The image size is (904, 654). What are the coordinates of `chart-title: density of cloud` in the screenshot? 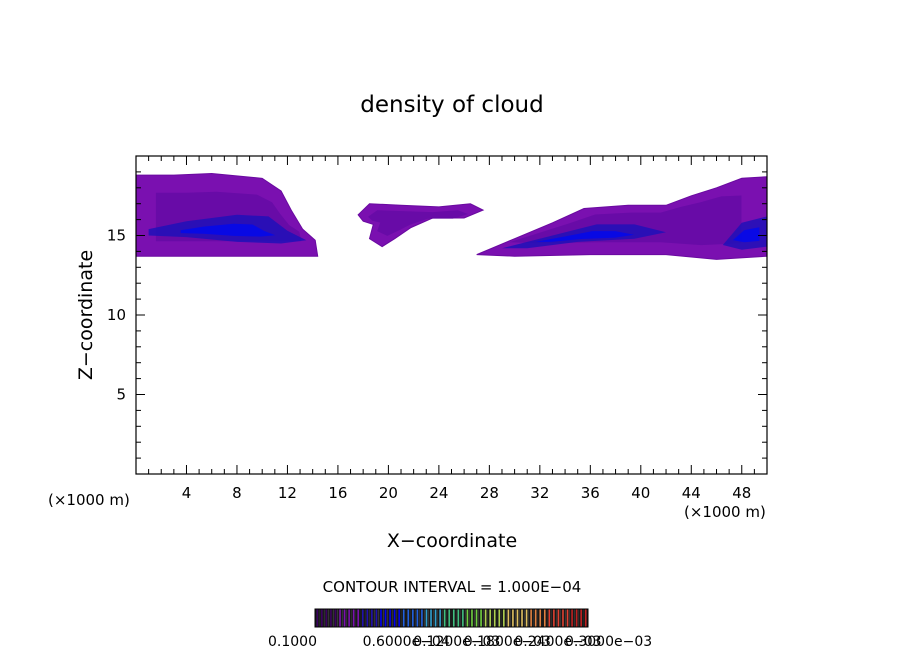 It's located at (451, 105).